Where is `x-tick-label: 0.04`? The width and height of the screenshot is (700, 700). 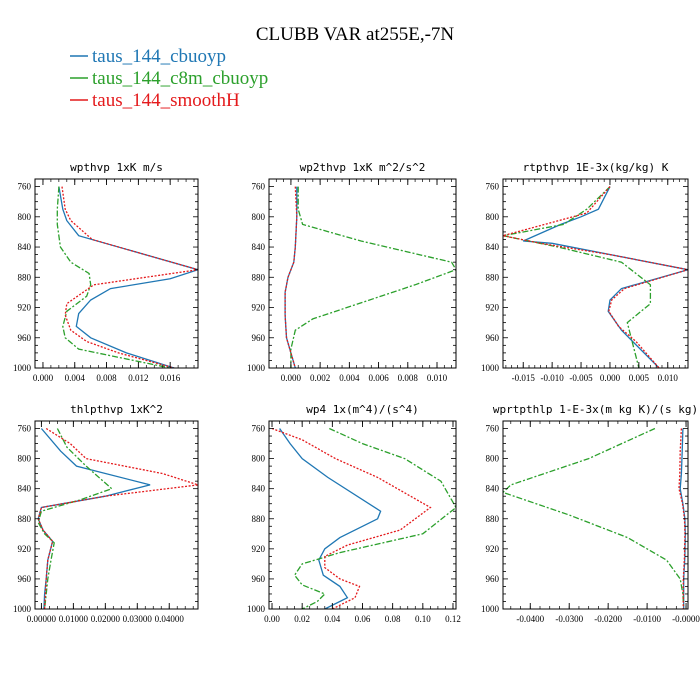
x-tick-label: 0.04 is located at coordinates (332, 619).